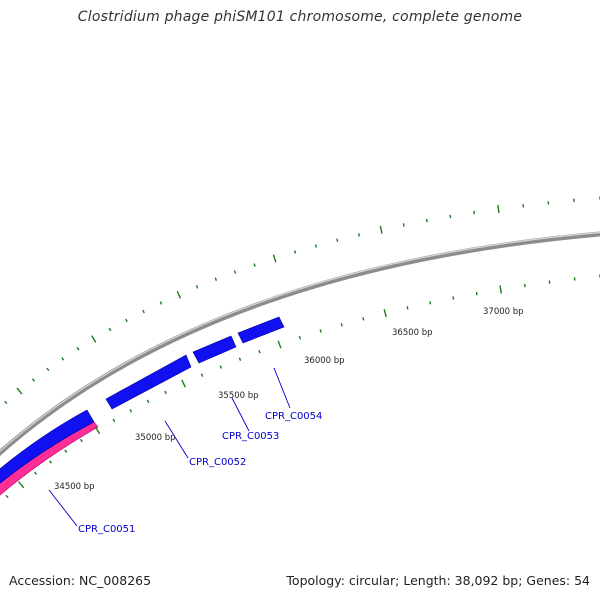 This screenshot has width=600, height=600. I want to click on tick-label-37000: 37000 bp, so click(503, 312).